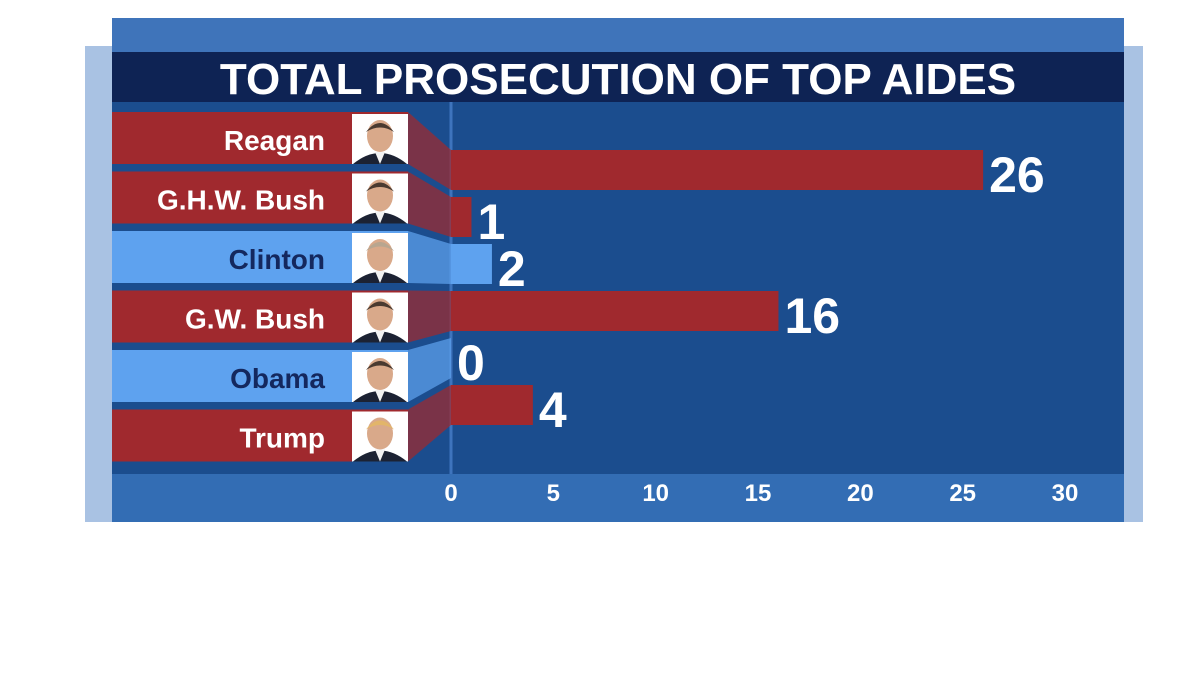 The height and width of the screenshot is (675, 1200). I want to click on bar-g-h-w-bush, so click(461, 217).